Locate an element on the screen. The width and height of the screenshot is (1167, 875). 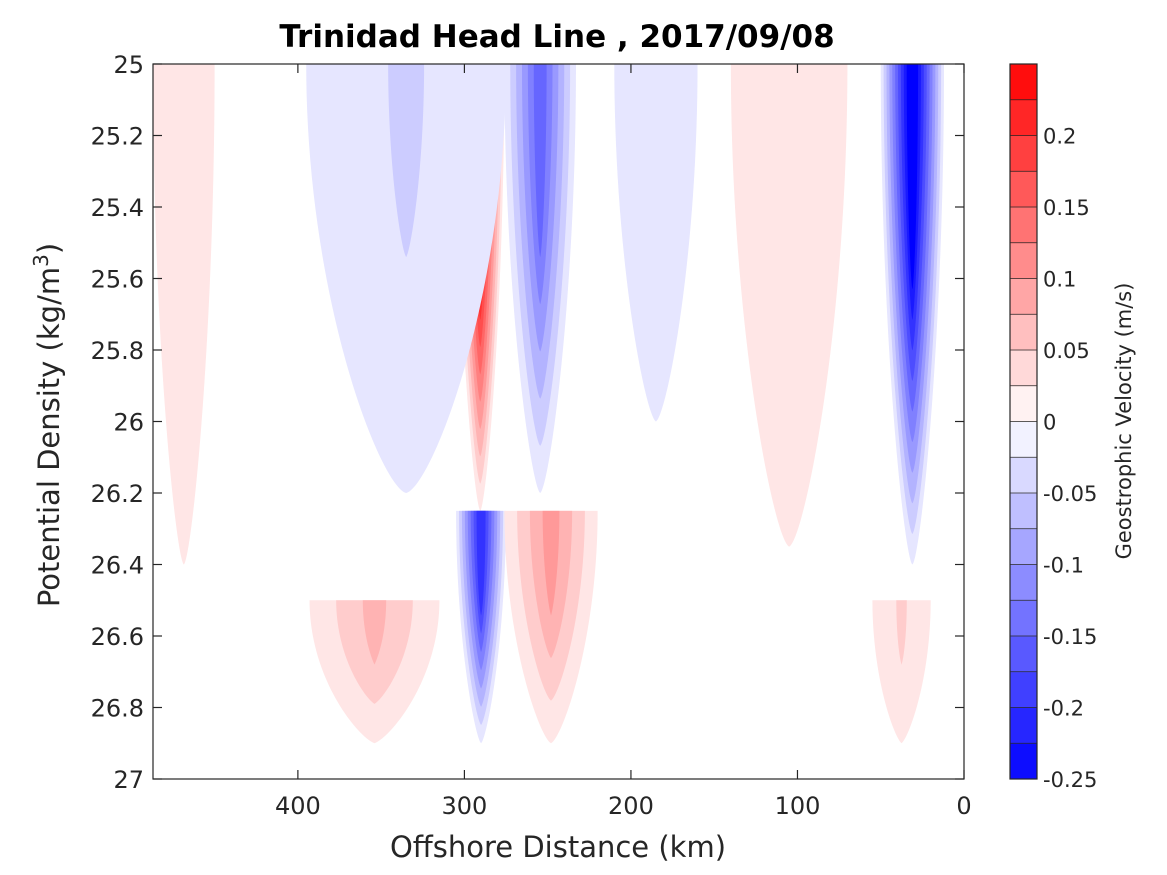
colorbar: -0.25 -0.2 -0.15 -0.1 -0.05 0 0.05 0.1 0.15 0.2 is located at coordinates (1053, 427).